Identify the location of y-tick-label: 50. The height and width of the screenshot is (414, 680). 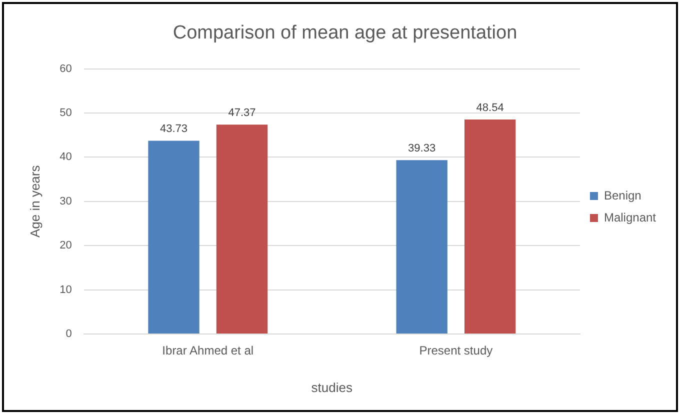
(66, 113).